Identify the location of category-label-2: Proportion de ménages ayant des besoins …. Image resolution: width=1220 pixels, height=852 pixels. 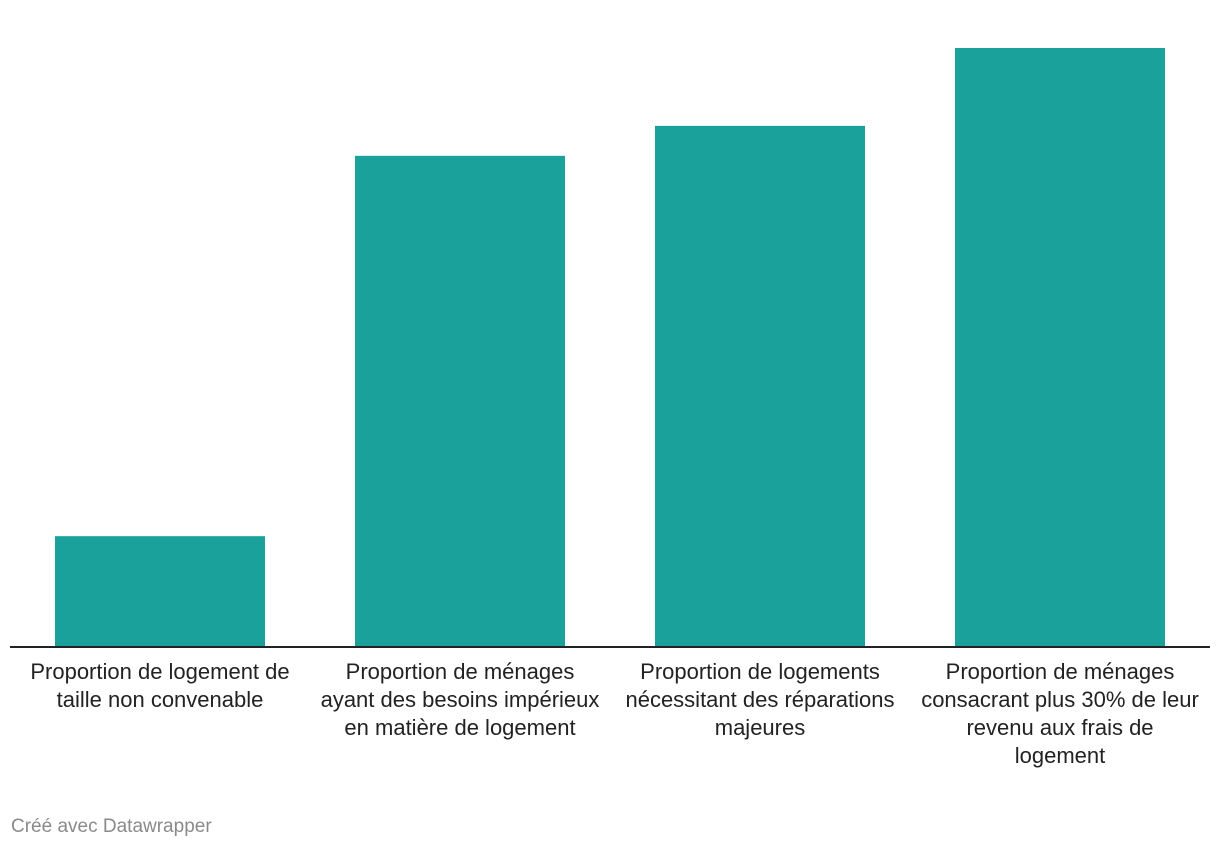
(460, 699).